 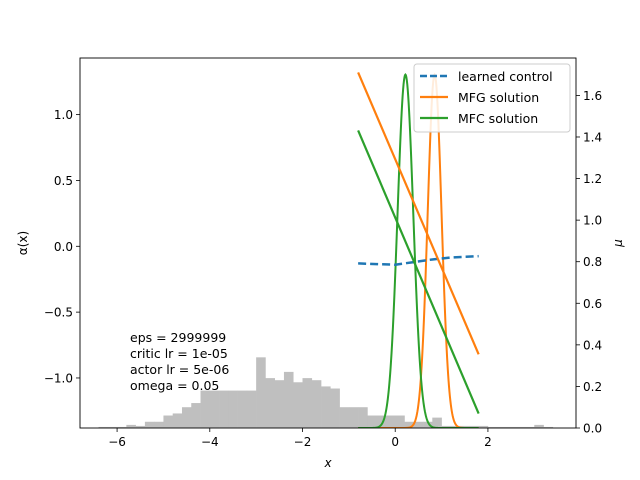 I want to click on legend-frame, so click(x=492, y=98).